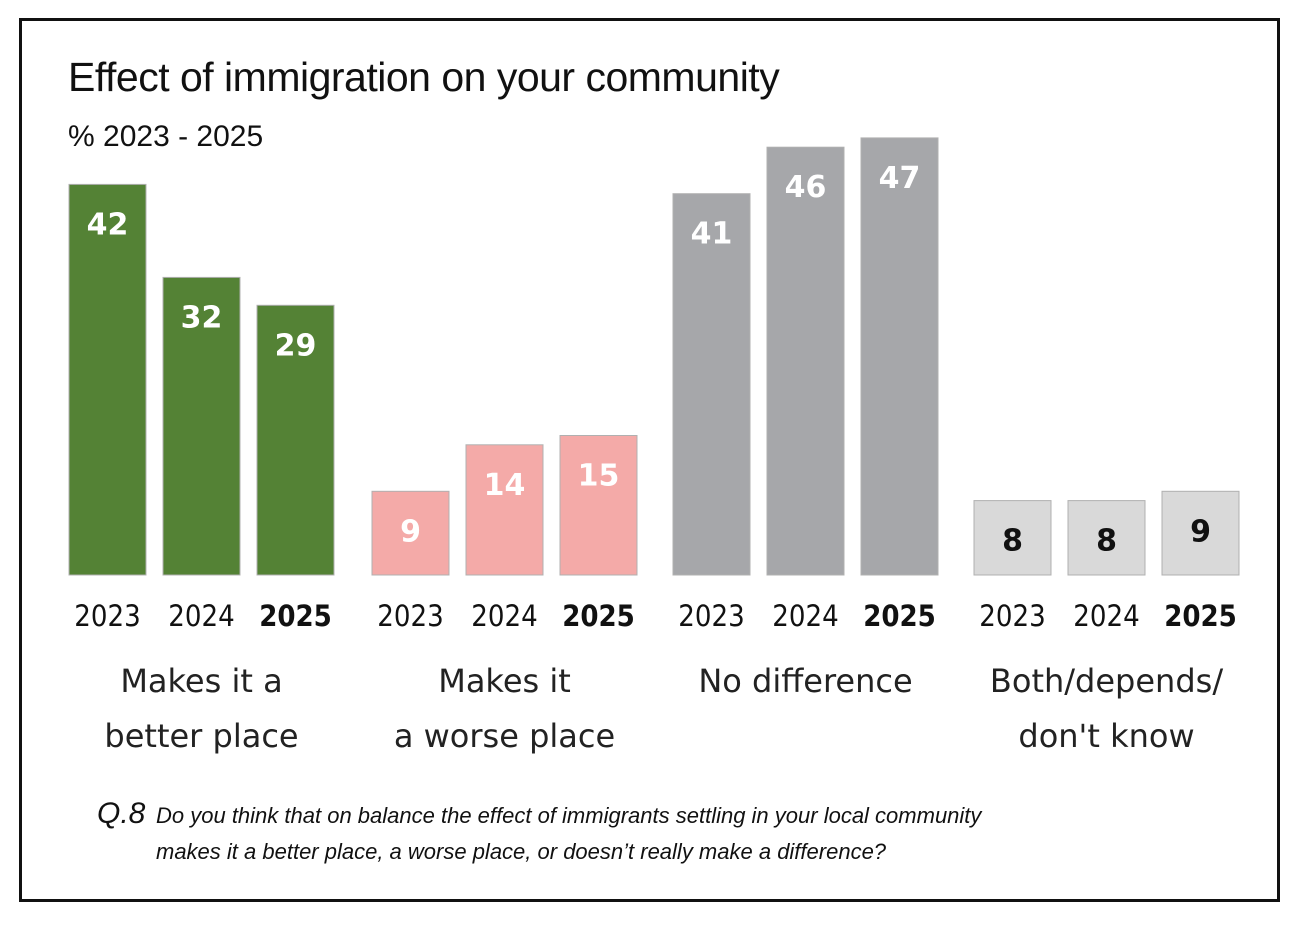  Describe the element at coordinates (805, 361) in the screenshot. I see `bar-3-2024` at that location.